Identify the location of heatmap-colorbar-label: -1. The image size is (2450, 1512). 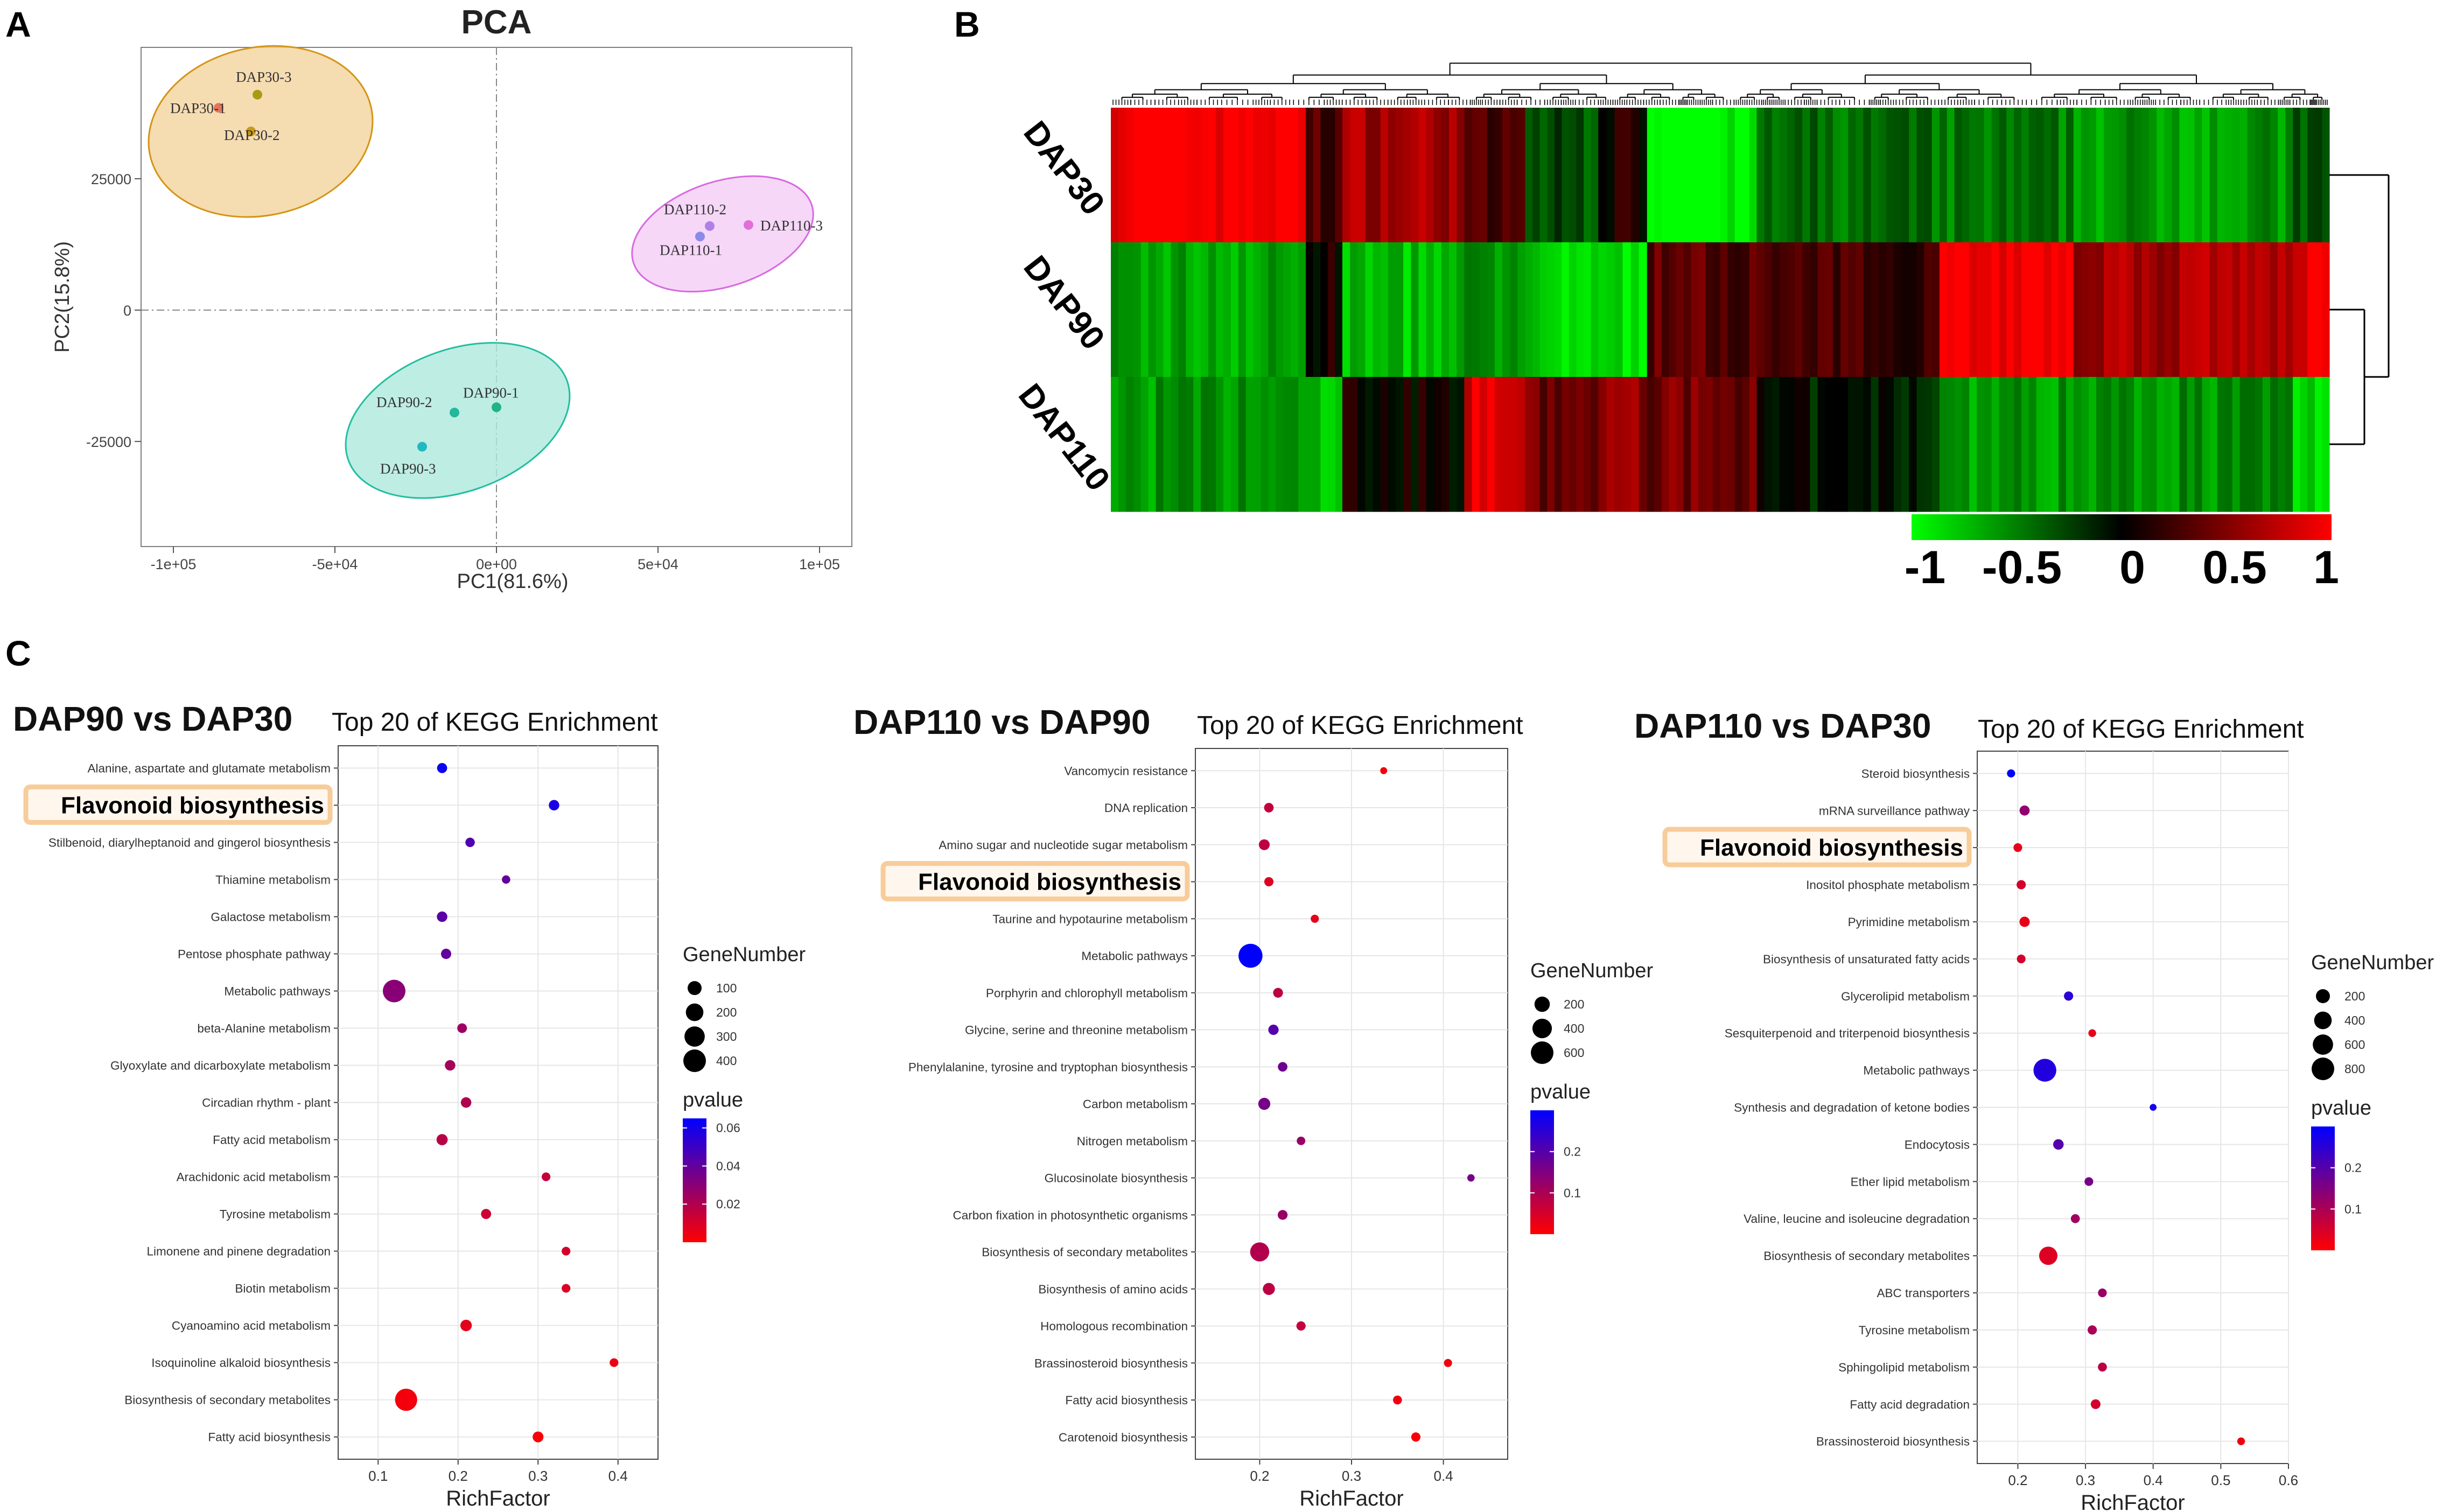
(1925, 567).